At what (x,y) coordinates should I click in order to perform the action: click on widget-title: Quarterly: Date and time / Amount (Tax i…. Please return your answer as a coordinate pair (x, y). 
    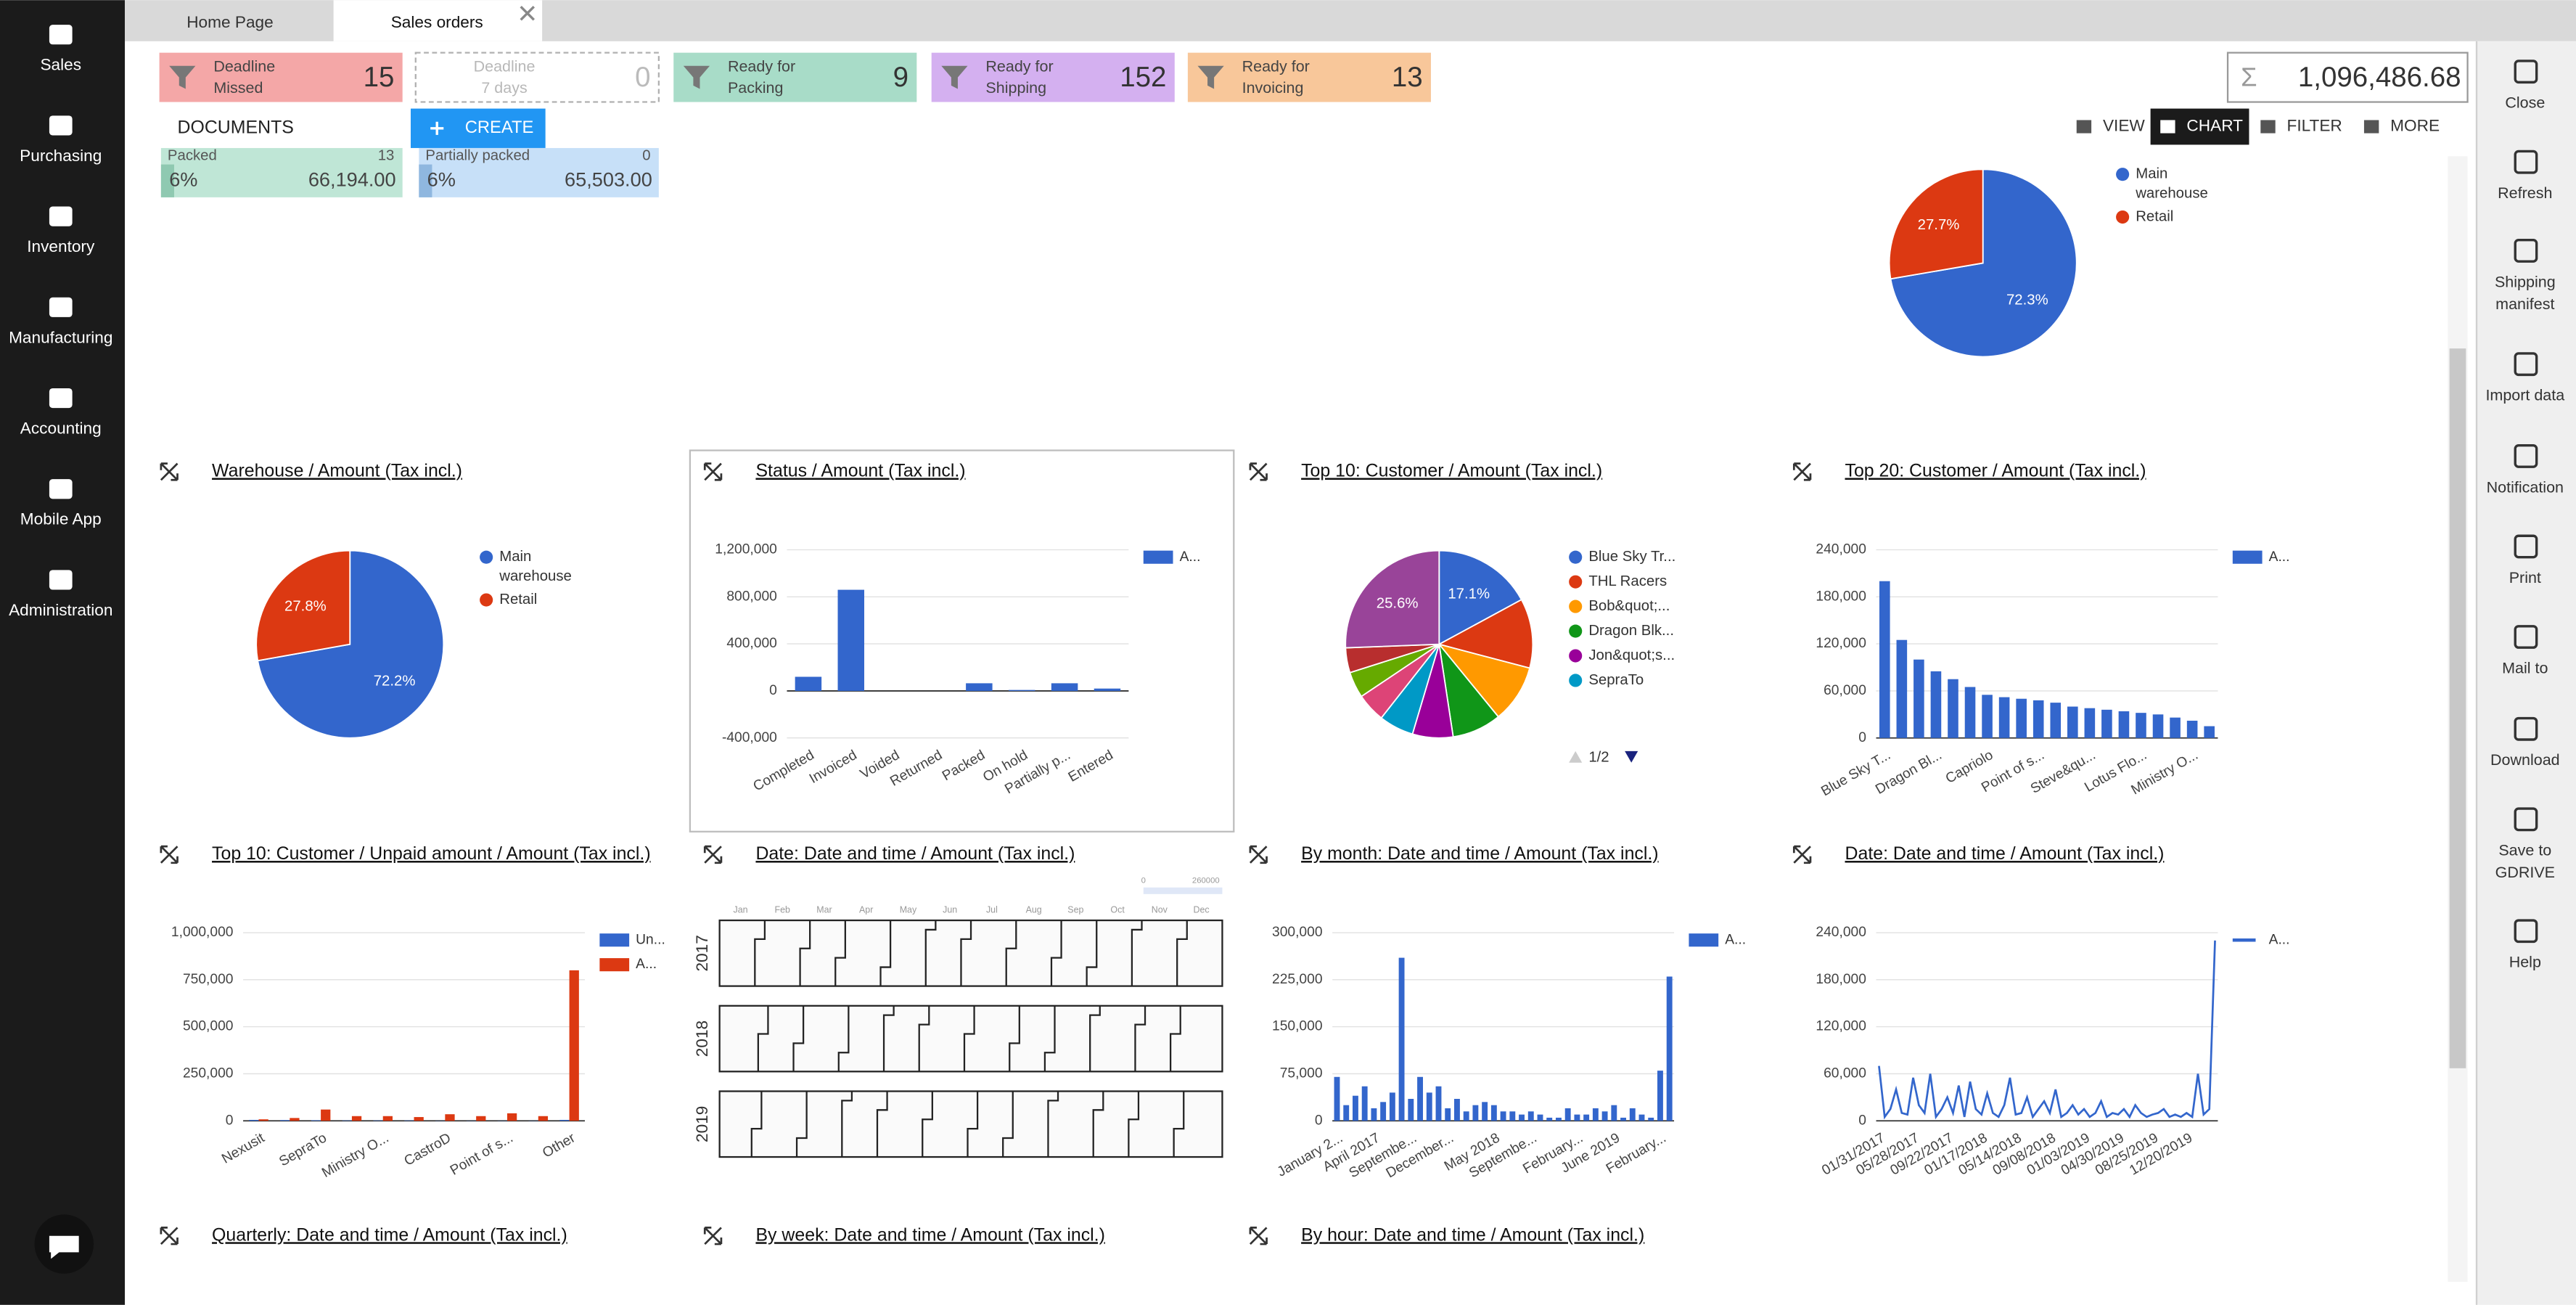
    Looking at the image, I should click on (389, 1234).